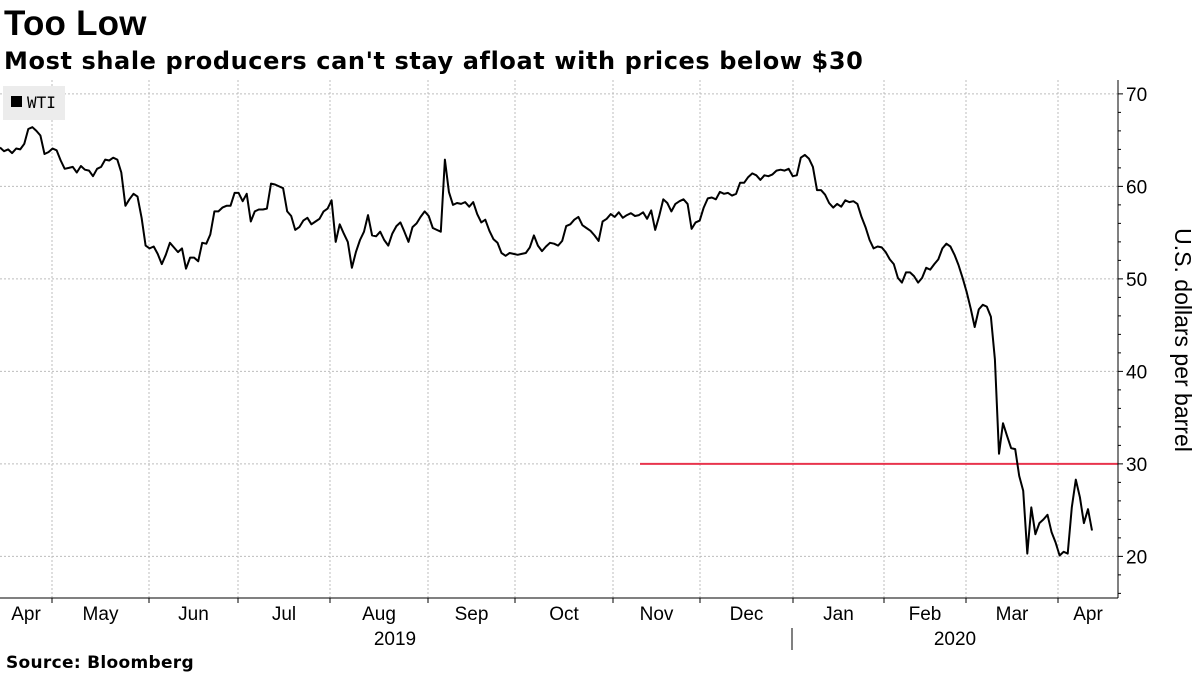 The image size is (1200, 675). Describe the element at coordinates (1136, 465) in the screenshot. I see `y-tick-label: 30` at that location.